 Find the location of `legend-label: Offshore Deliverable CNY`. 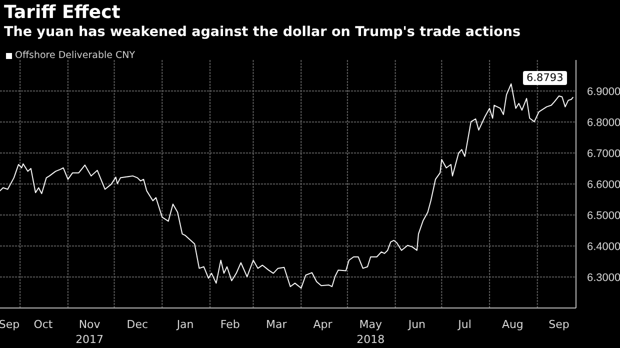

legend-label: Offshore Deliverable CNY is located at coordinates (75, 55).